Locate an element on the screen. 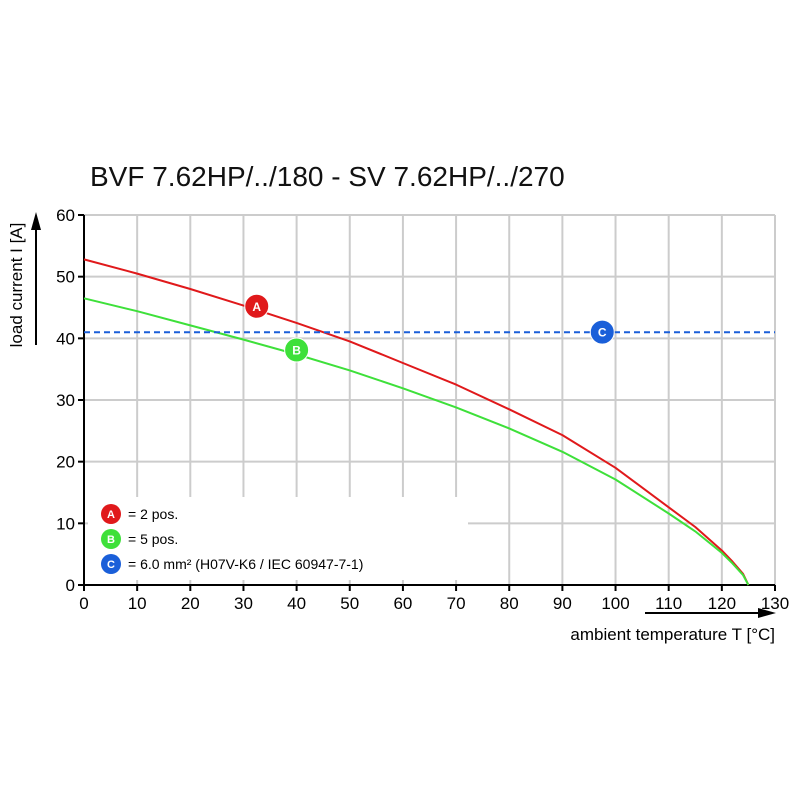 The width and height of the screenshot is (800, 805). y-axis-label: load current I [A] is located at coordinates (16, 285).